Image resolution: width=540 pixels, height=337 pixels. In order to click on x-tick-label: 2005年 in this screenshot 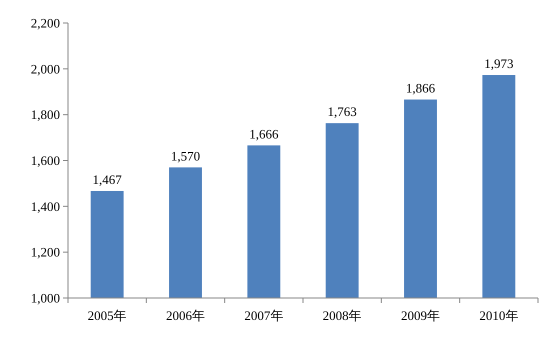, I will do `click(107, 315)`.